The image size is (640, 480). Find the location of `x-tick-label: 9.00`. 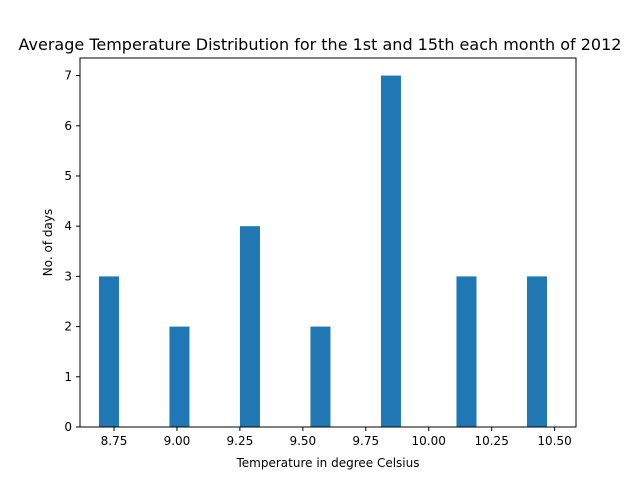

x-tick-label: 9.00 is located at coordinates (177, 441).